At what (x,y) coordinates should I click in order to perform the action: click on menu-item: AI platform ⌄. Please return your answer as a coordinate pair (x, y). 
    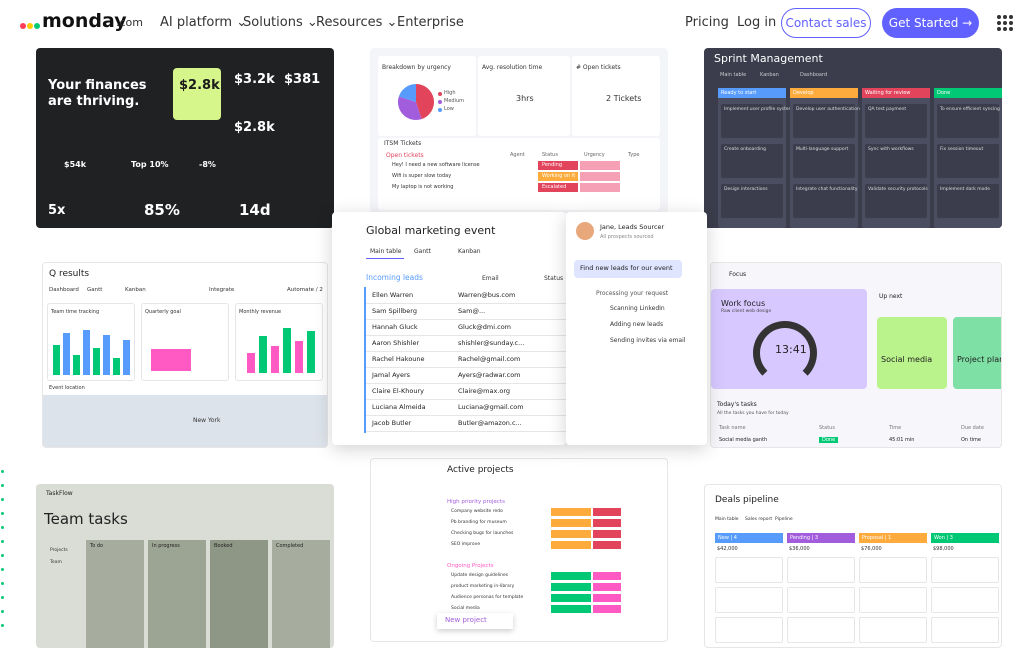
    Looking at the image, I should click on (204, 22).